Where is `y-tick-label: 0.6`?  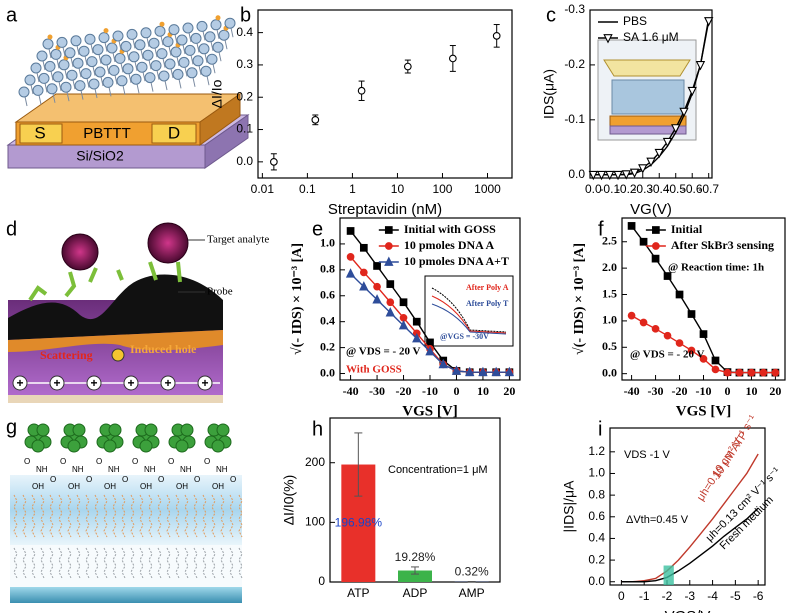 y-tick-label: 0.6 is located at coordinates (596, 516).